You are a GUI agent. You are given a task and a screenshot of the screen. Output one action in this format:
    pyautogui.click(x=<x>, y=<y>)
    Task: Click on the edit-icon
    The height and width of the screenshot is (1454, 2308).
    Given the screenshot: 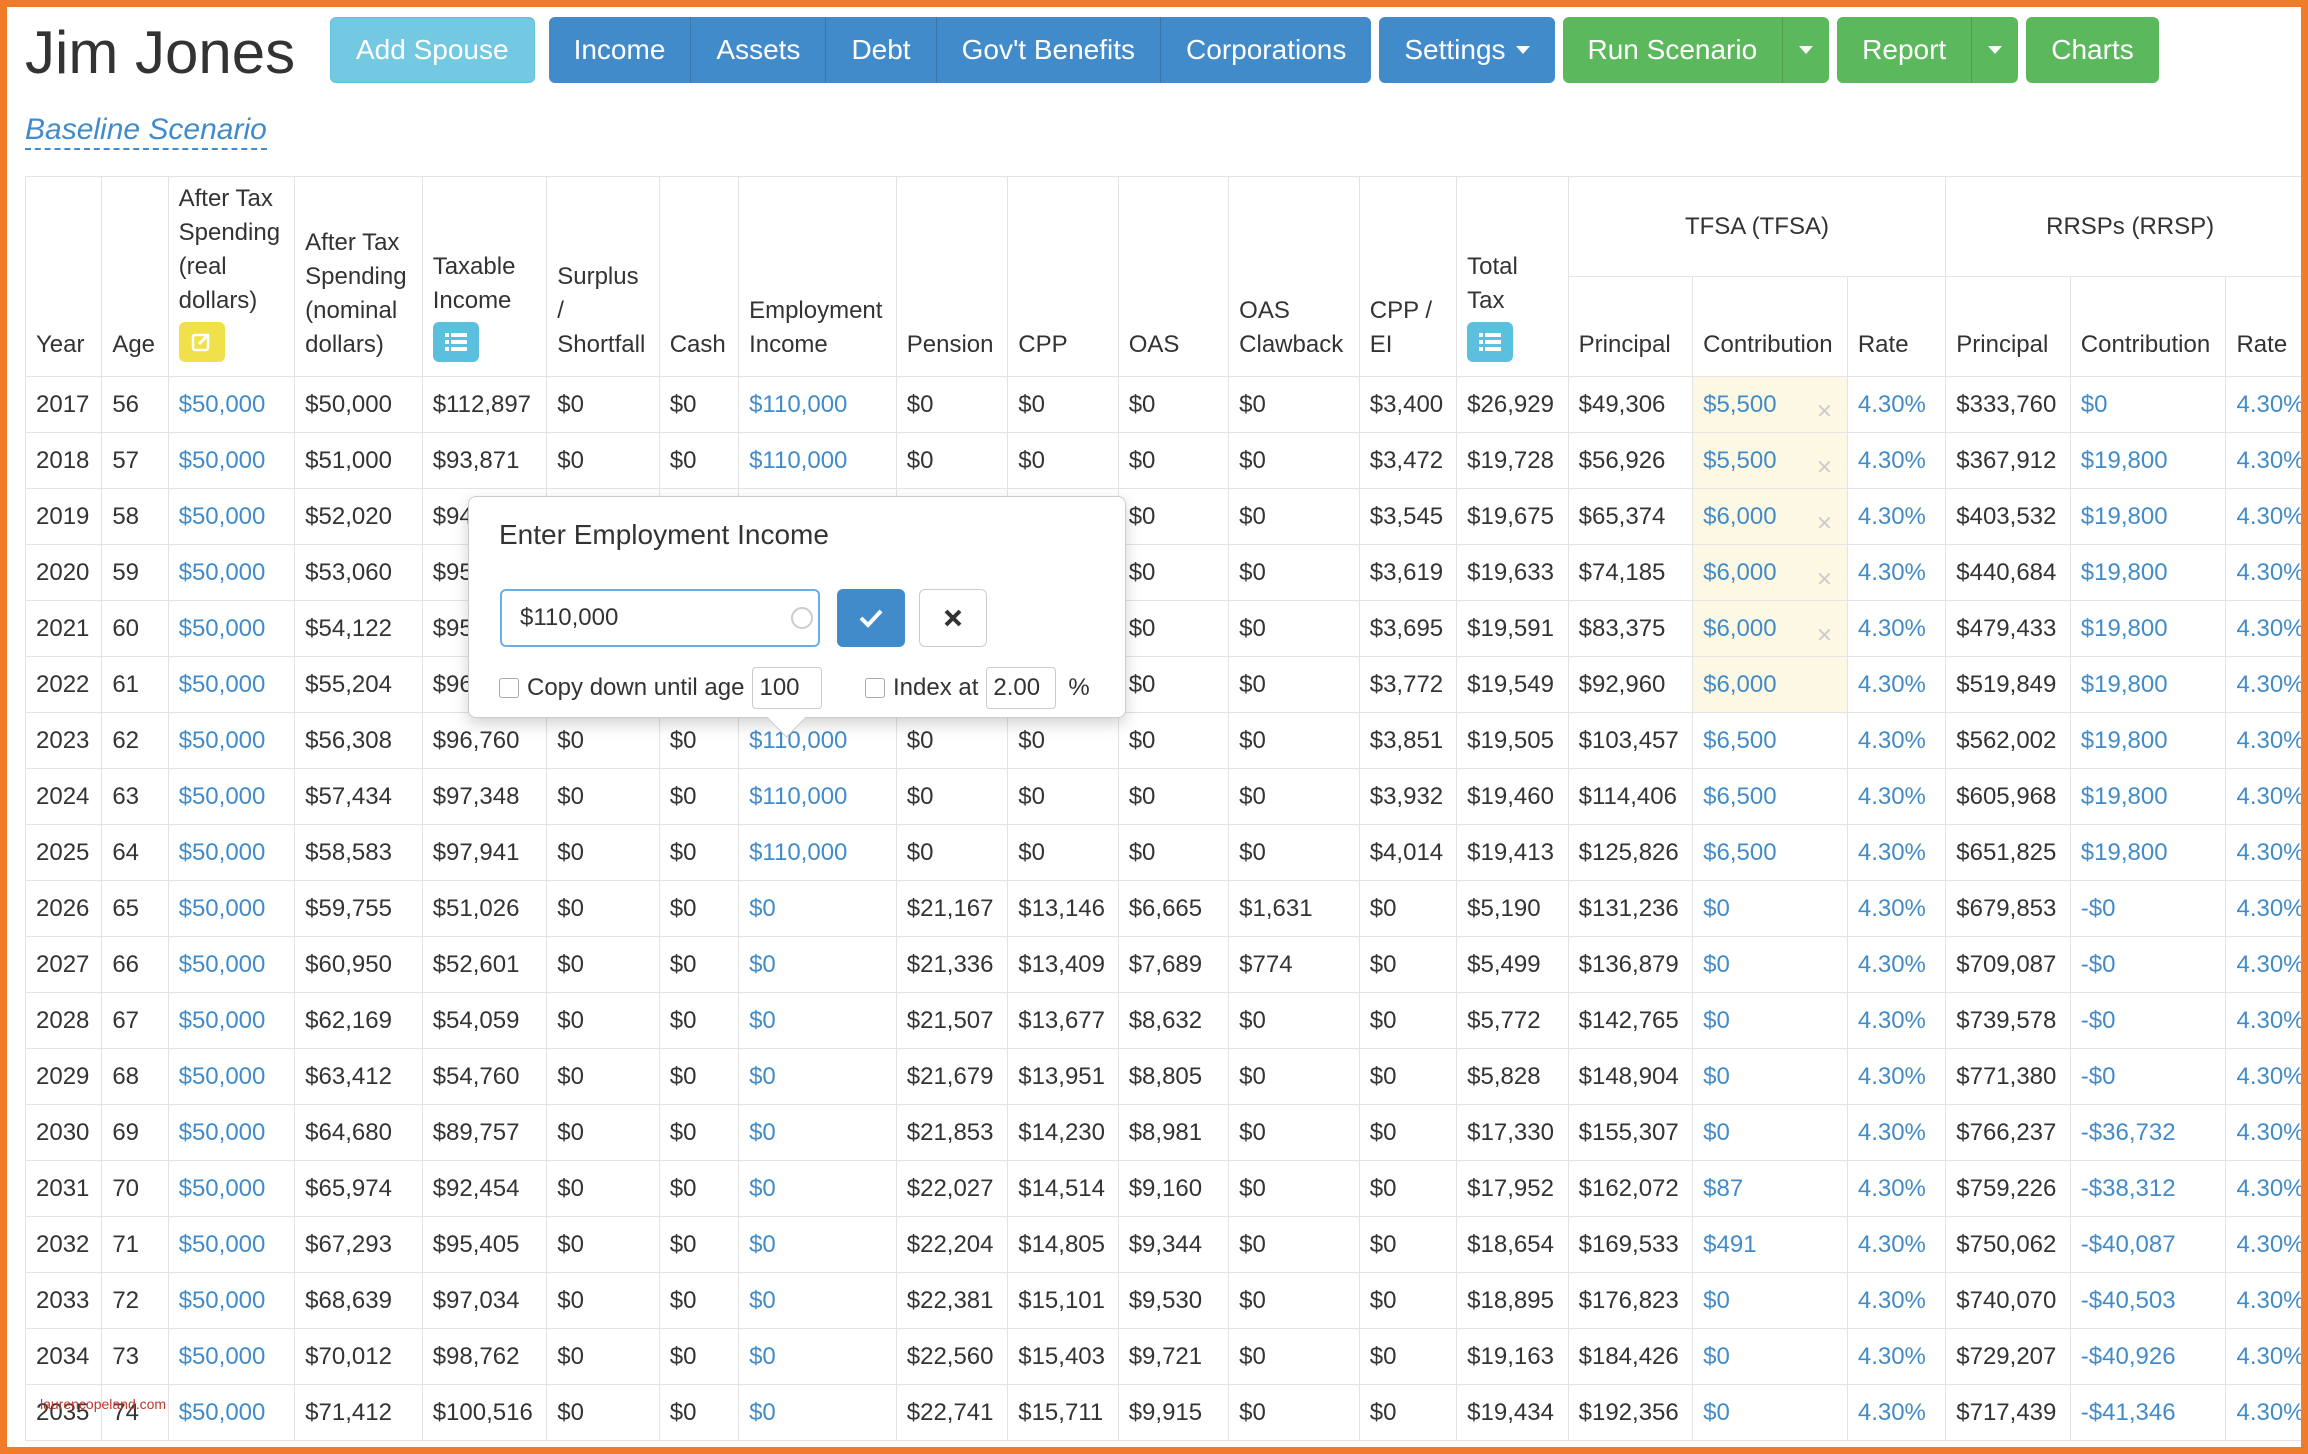 What is the action you would take?
    pyautogui.click(x=201, y=342)
    